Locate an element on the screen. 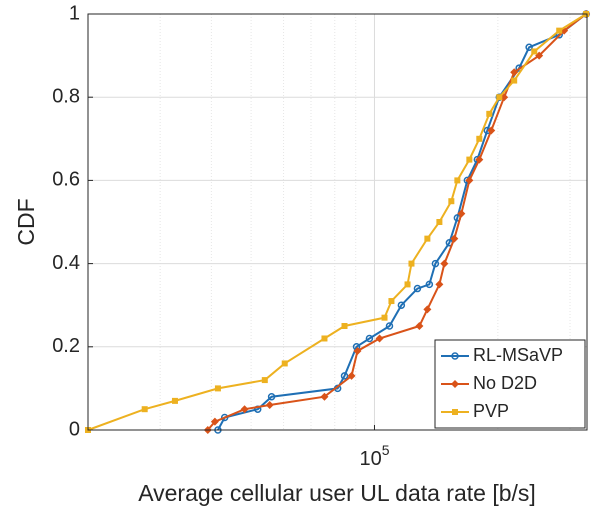 This screenshot has height=510, width=594. legend-label: PVP is located at coordinates (491, 411).